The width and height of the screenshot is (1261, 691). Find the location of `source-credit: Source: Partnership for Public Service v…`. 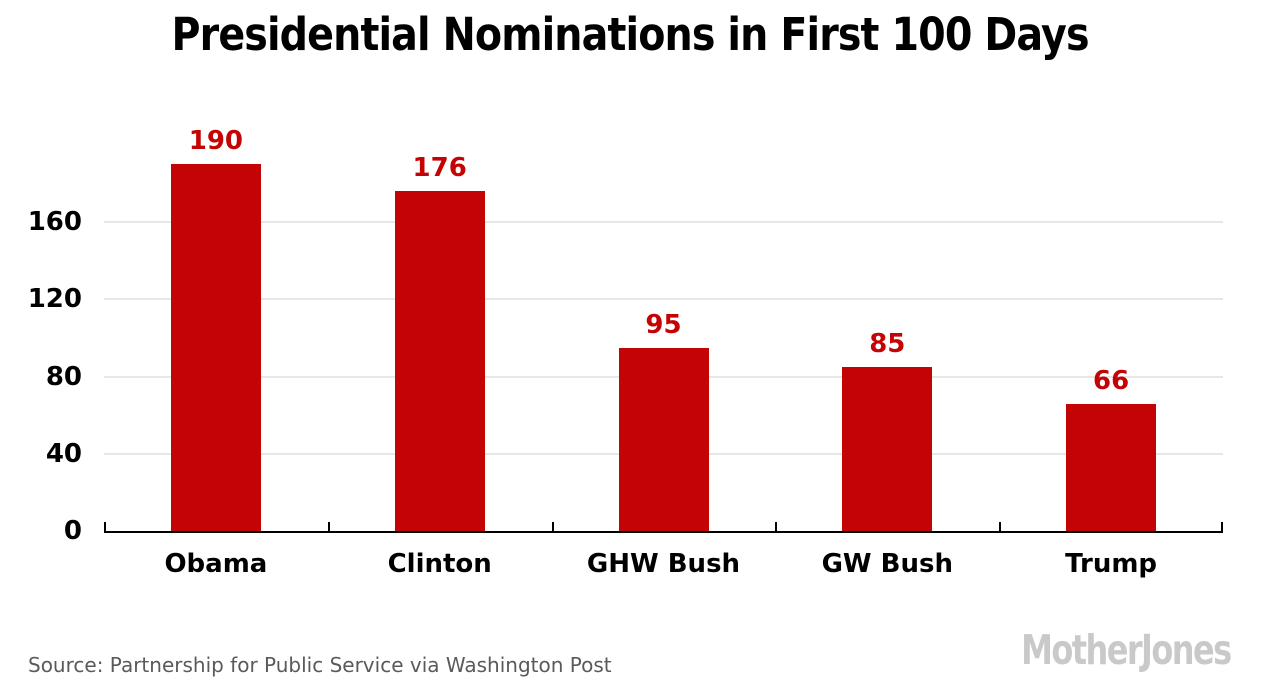

source-credit: Source: Partnership for Public Service v… is located at coordinates (320, 665).